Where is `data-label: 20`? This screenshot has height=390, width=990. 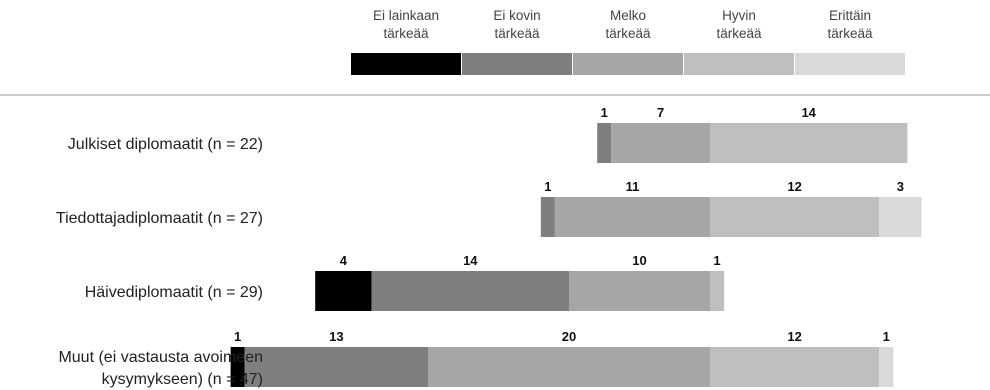 data-label: 20 is located at coordinates (569, 336).